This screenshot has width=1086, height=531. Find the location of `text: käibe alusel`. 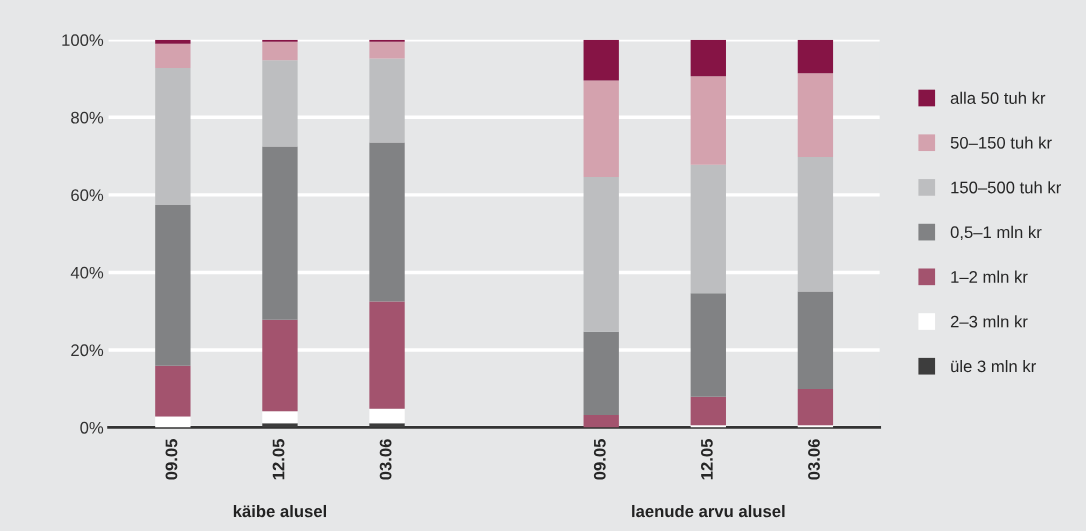

text: käibe alusel is located at coordinates (280, 511).